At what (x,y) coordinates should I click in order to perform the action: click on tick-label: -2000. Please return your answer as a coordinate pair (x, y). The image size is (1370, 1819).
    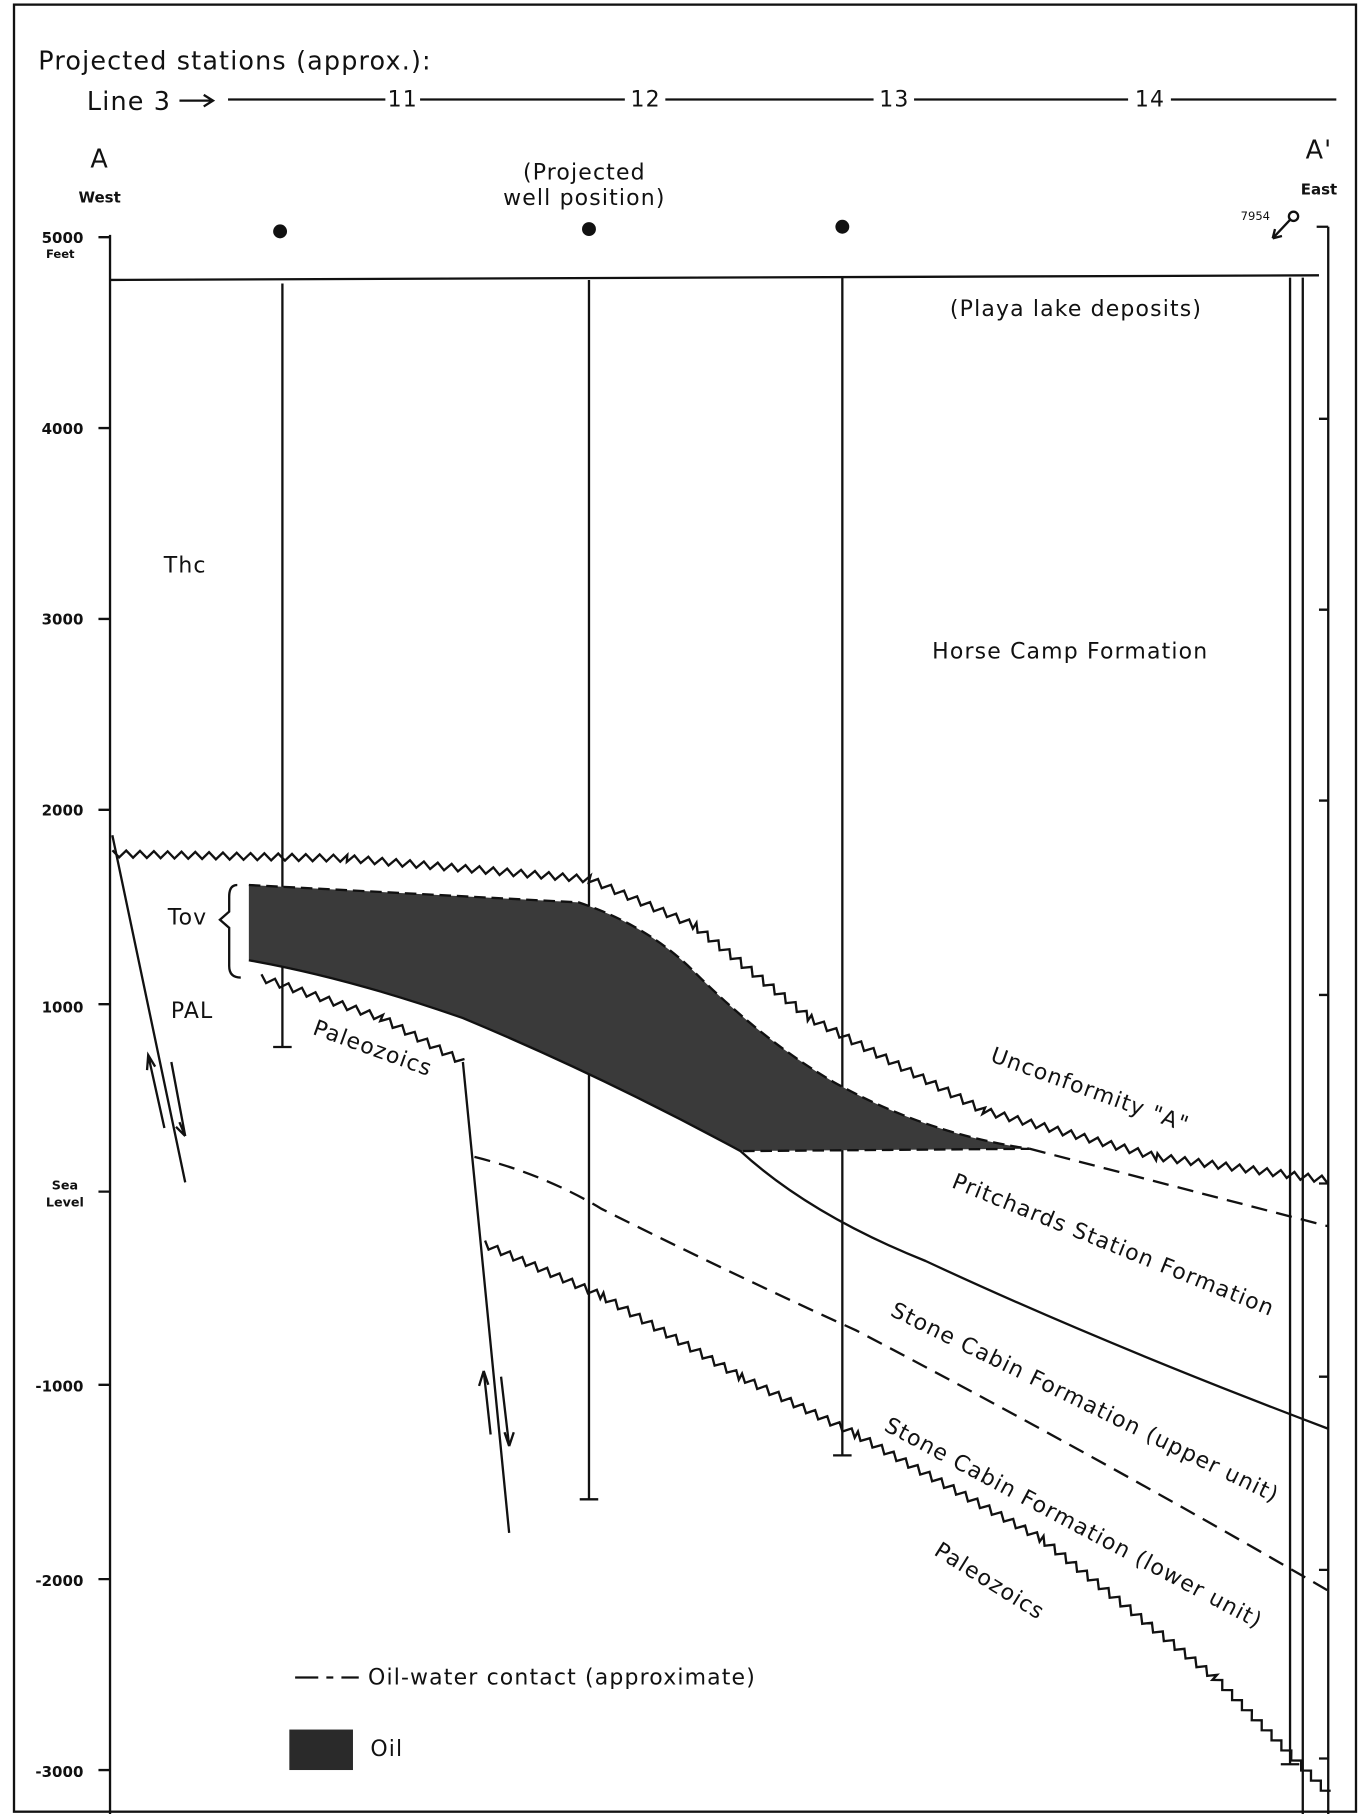
    Looking at the image, I should click on (59, 1581).